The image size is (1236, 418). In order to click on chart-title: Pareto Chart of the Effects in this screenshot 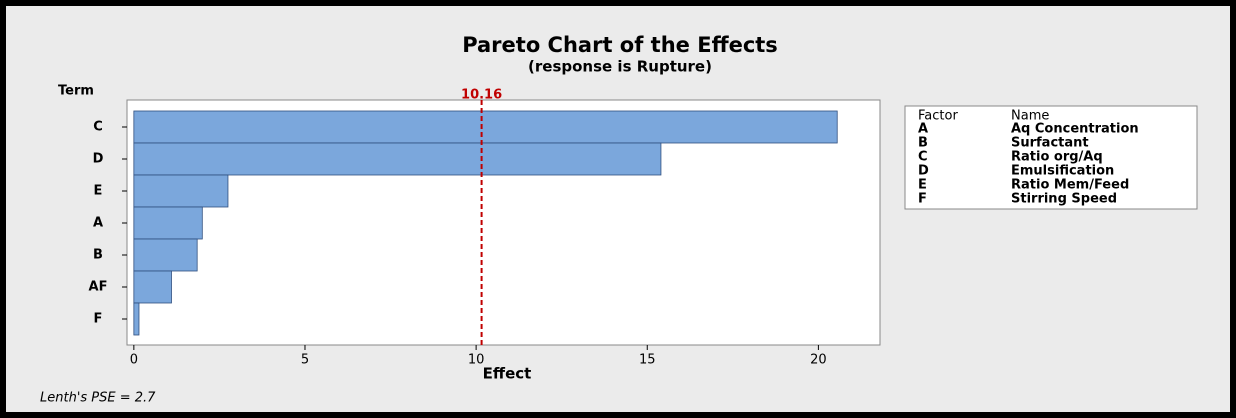, I will do `click(620, 45)`.